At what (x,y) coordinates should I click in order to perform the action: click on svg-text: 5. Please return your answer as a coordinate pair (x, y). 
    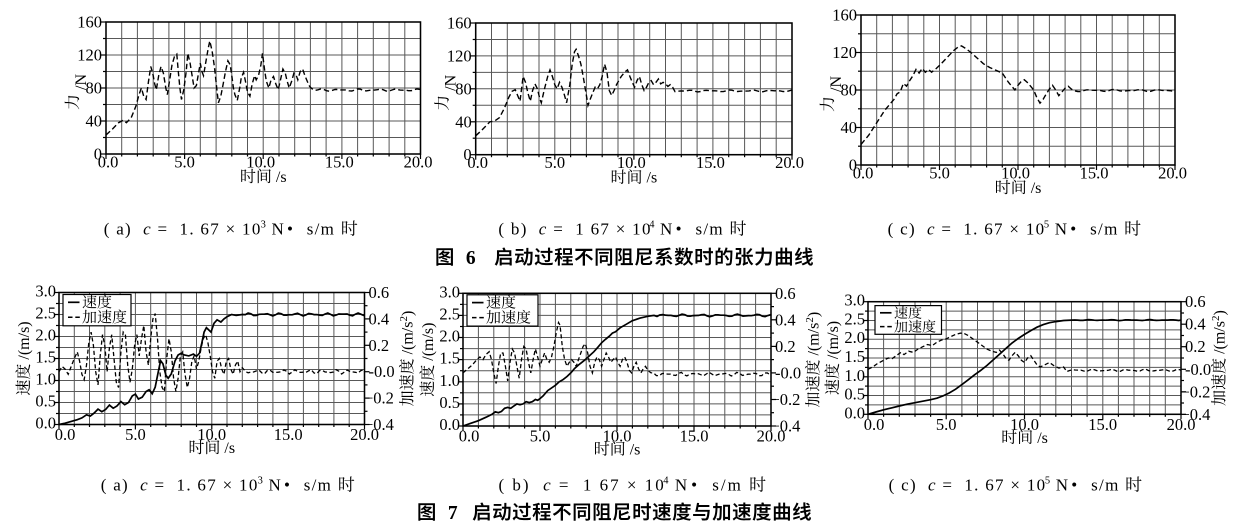
    Looking at the image, I should click on (1047, 480).